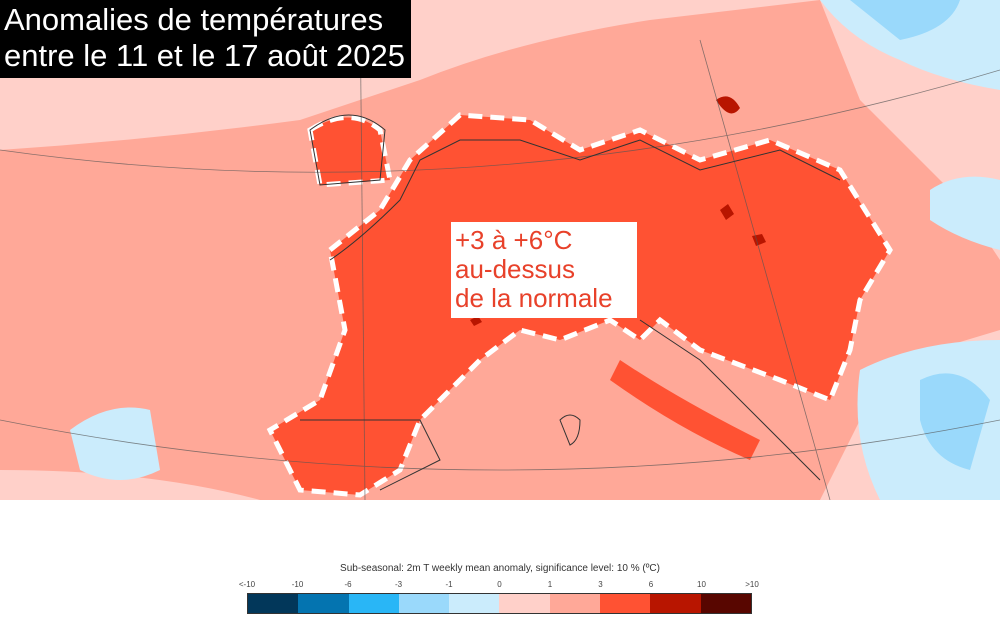 This screenshot has width=1000, height=628. I want to click on anomaly-annotation: +3 à +6°C au-dessus de la normale, so click(544, 270).